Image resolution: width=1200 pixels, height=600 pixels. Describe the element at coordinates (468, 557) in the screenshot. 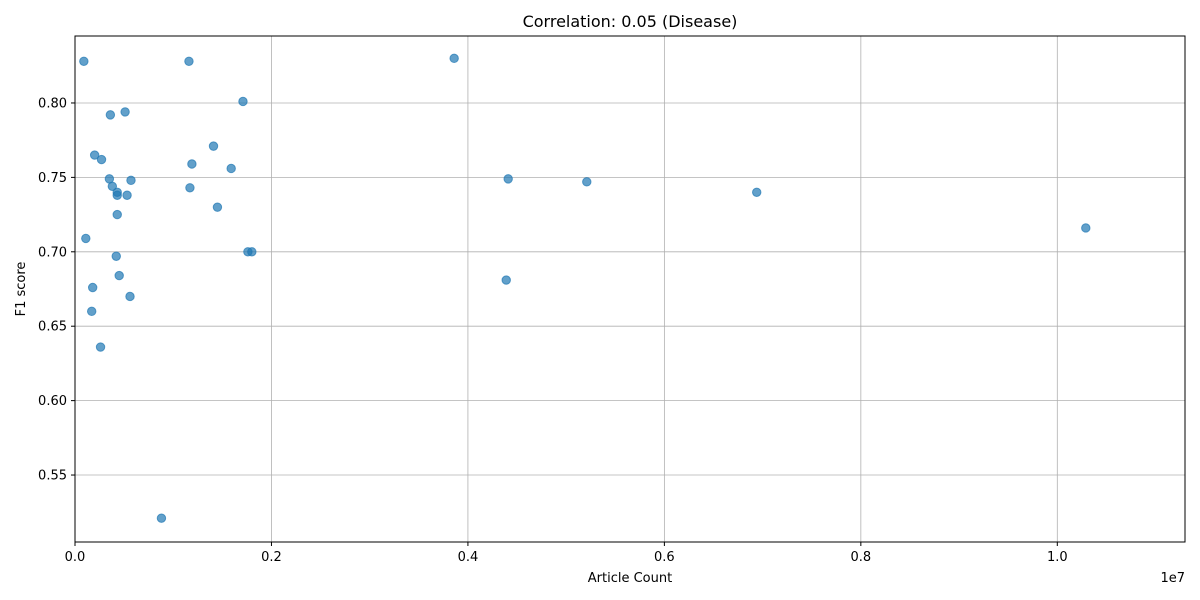

I see `x-tick-label: 0.4` at that location.